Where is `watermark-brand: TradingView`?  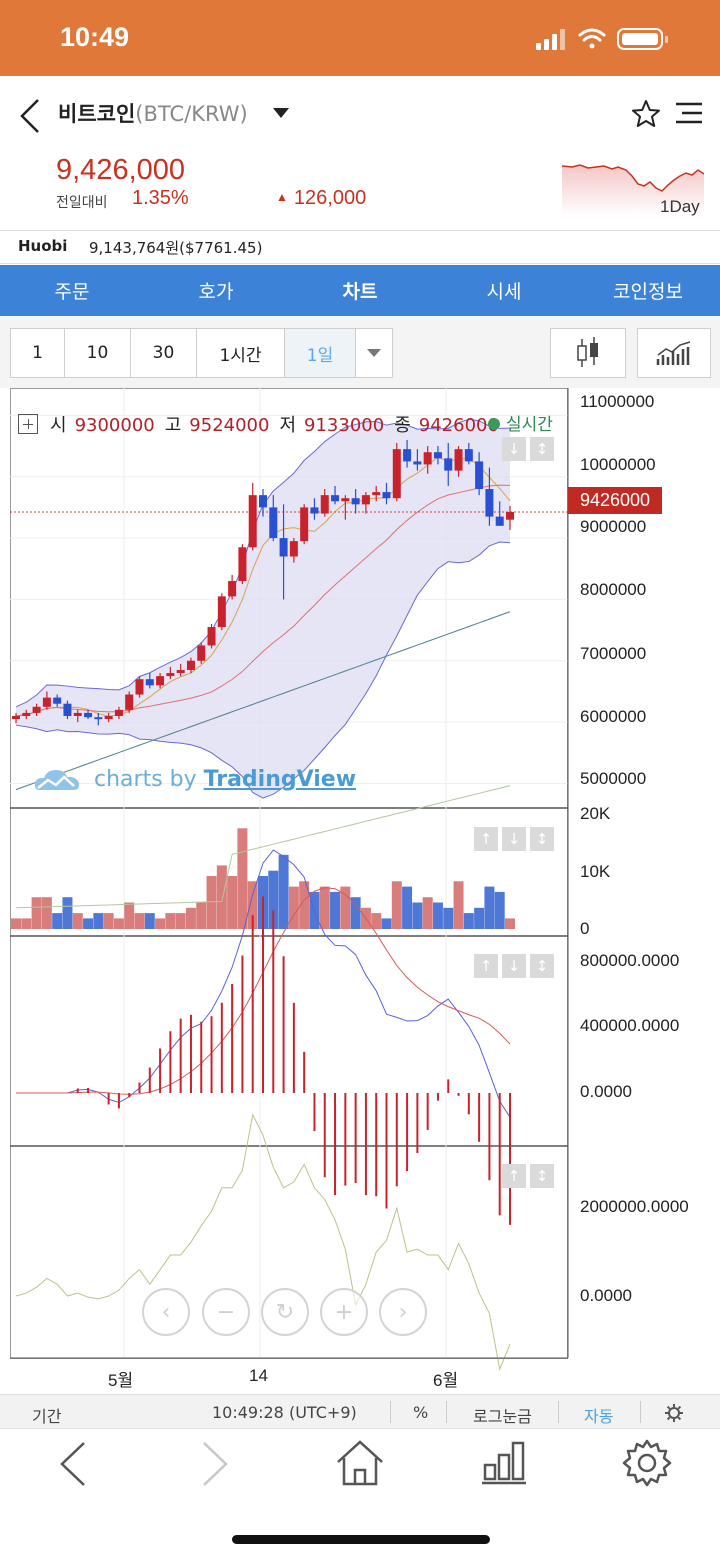 watermark-brand: TradingView is located at coordinates (280, 779).